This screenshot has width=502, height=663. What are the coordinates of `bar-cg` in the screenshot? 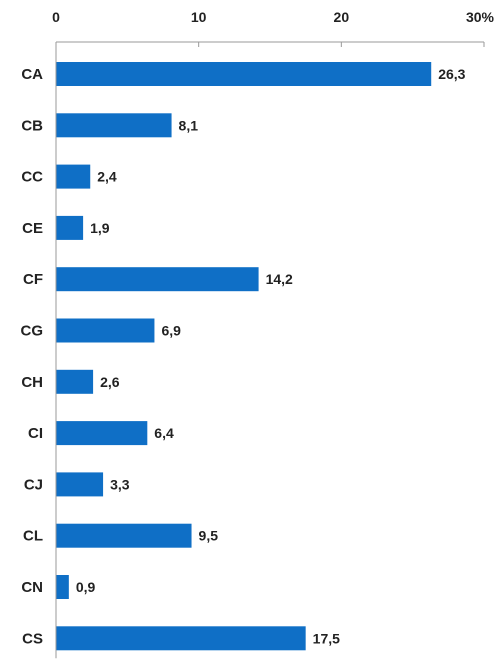 It's located at (105, 330).